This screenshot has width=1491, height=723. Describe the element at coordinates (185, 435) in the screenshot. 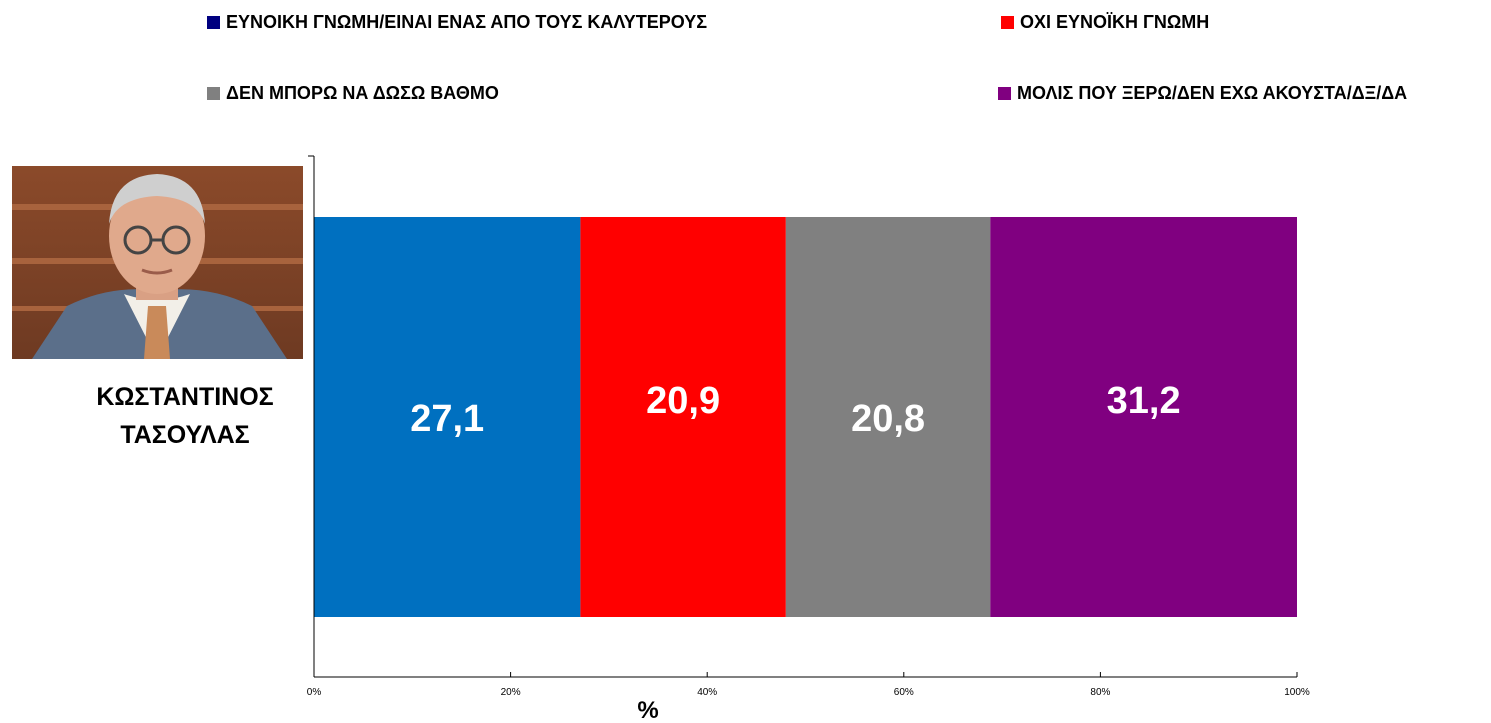

I see `person-last-name: ΤΑΣΟΥΛΑΣ` at that location.